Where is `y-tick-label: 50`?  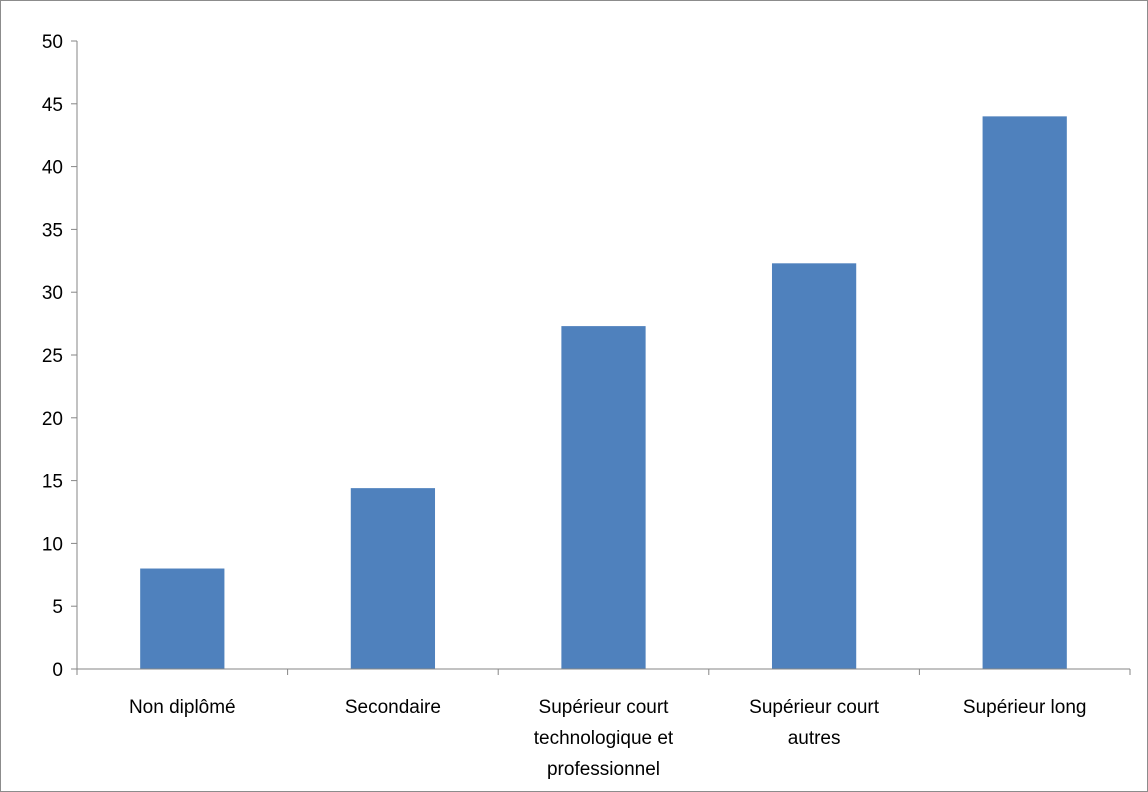
y-tick-label: 50 is located at coordinates (52, 42).